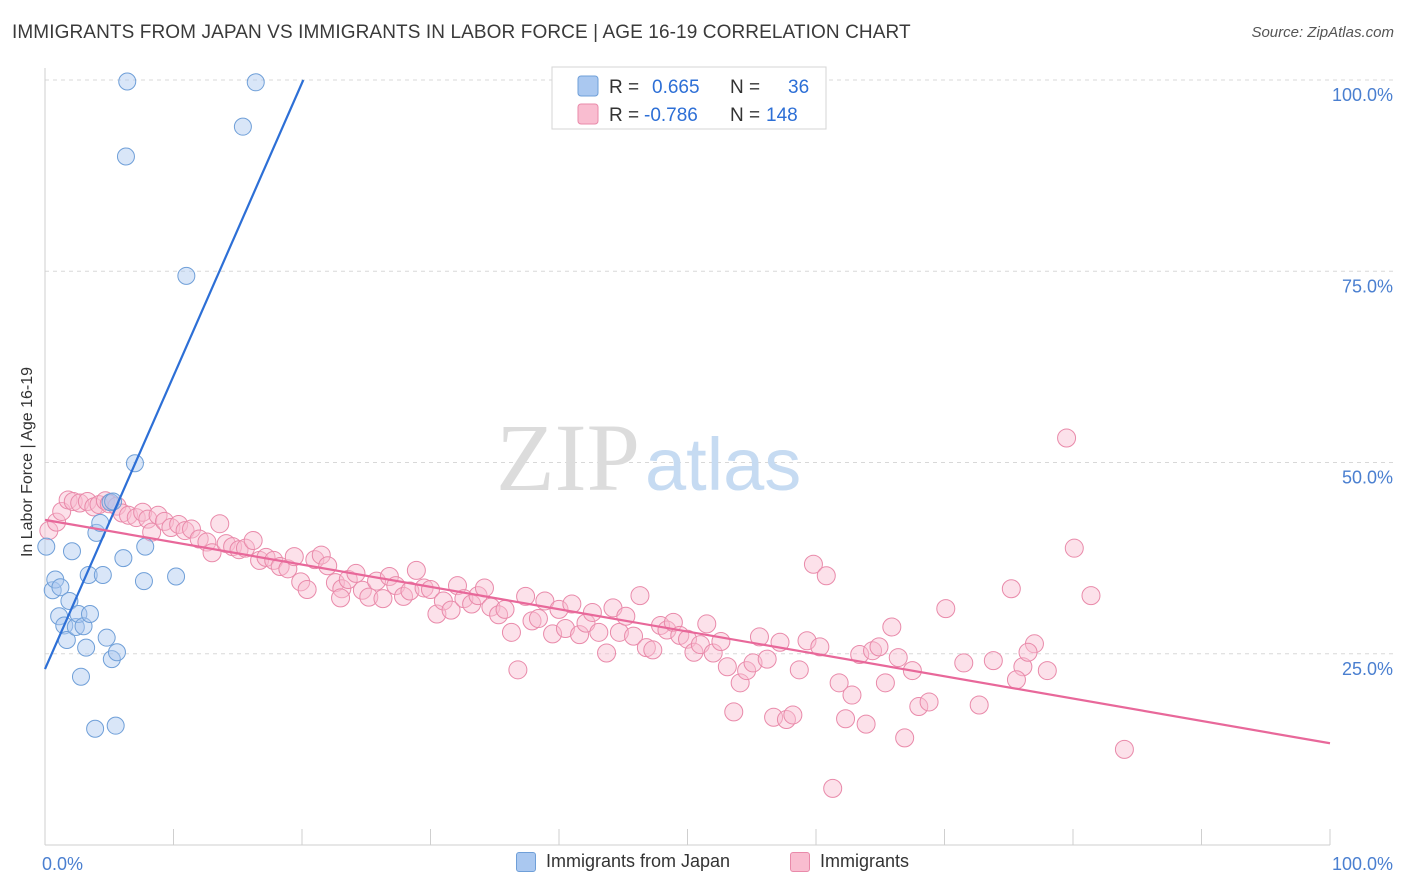 This screenshot has width=1406, height=892. I want to click on stats-legend: R = 0.665 N = 36 R = -0.786 N = 148, so click(689, 98).